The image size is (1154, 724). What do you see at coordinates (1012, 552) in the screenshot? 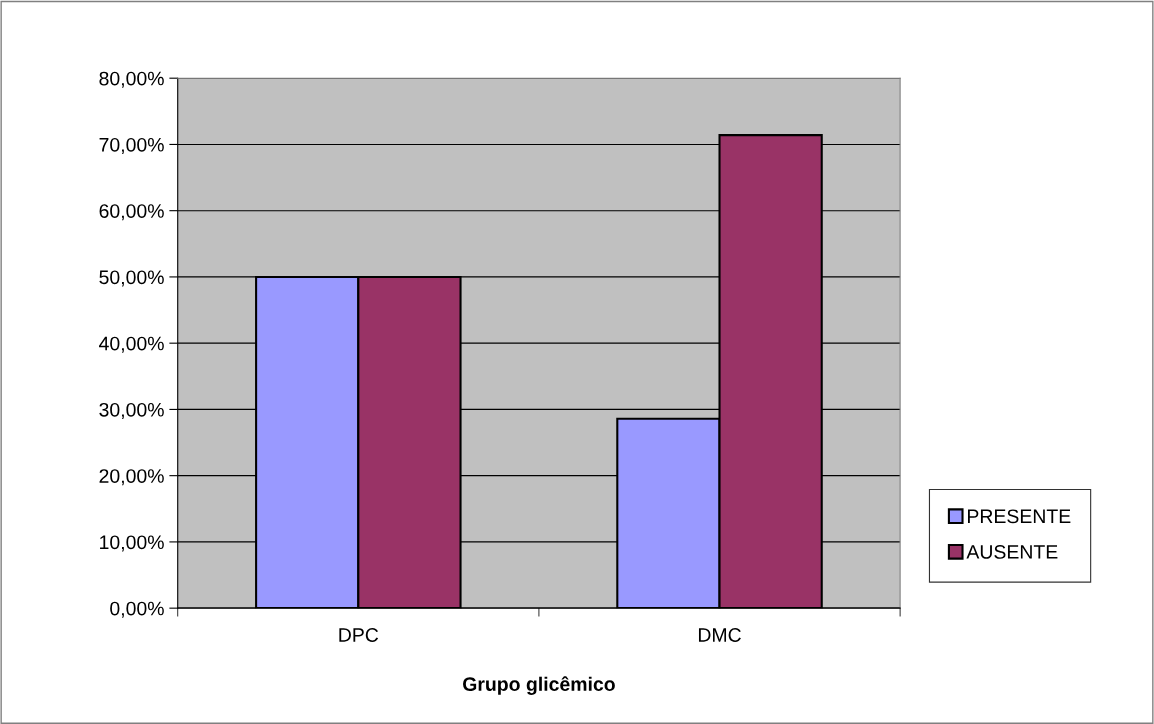
I see `legend-label: AUSENTE` at bounding box center [1012, 552].